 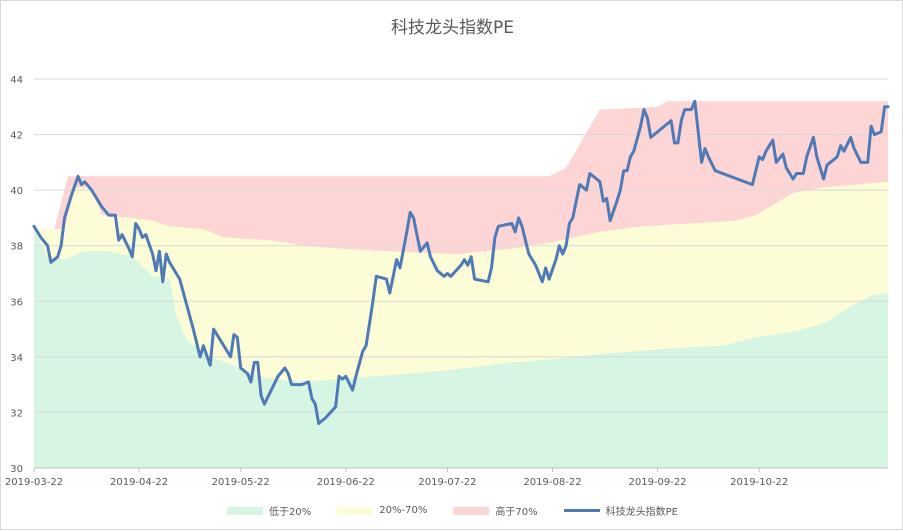 What do you see at coordinates (759, 482) in the screenshot?
I see `x-tick-label: 2019-10-22` at bounding box center [759, 482].